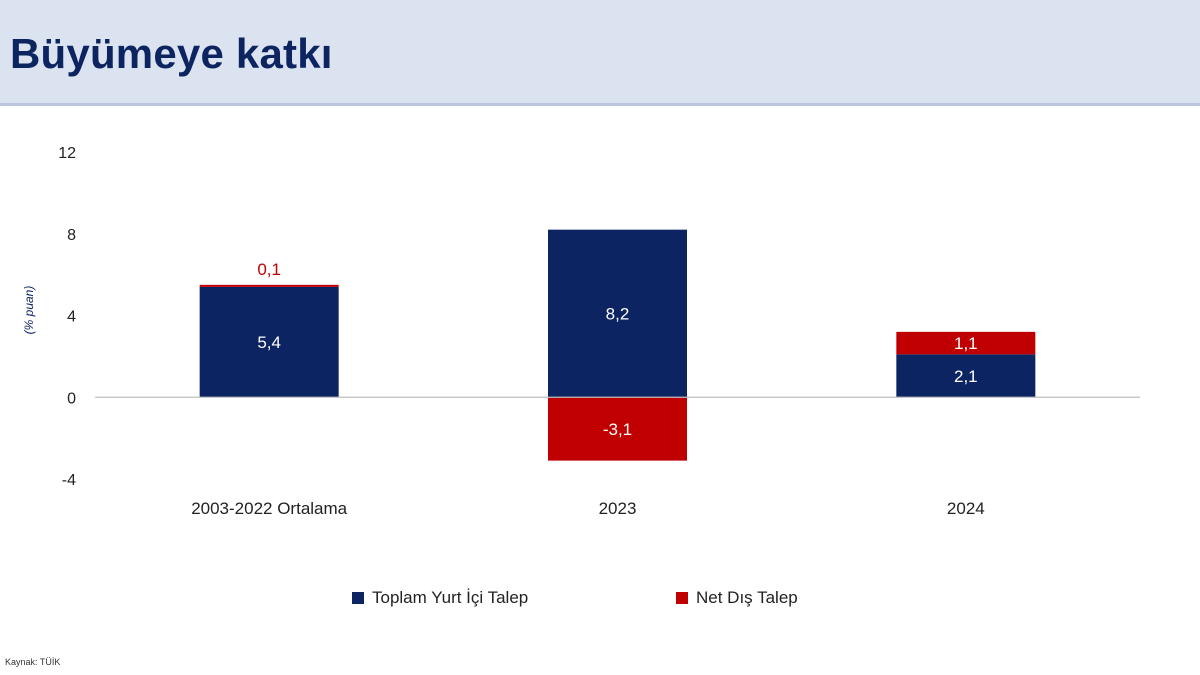  I want to click on data-label-external-2: 1,1, so click(966, 343).